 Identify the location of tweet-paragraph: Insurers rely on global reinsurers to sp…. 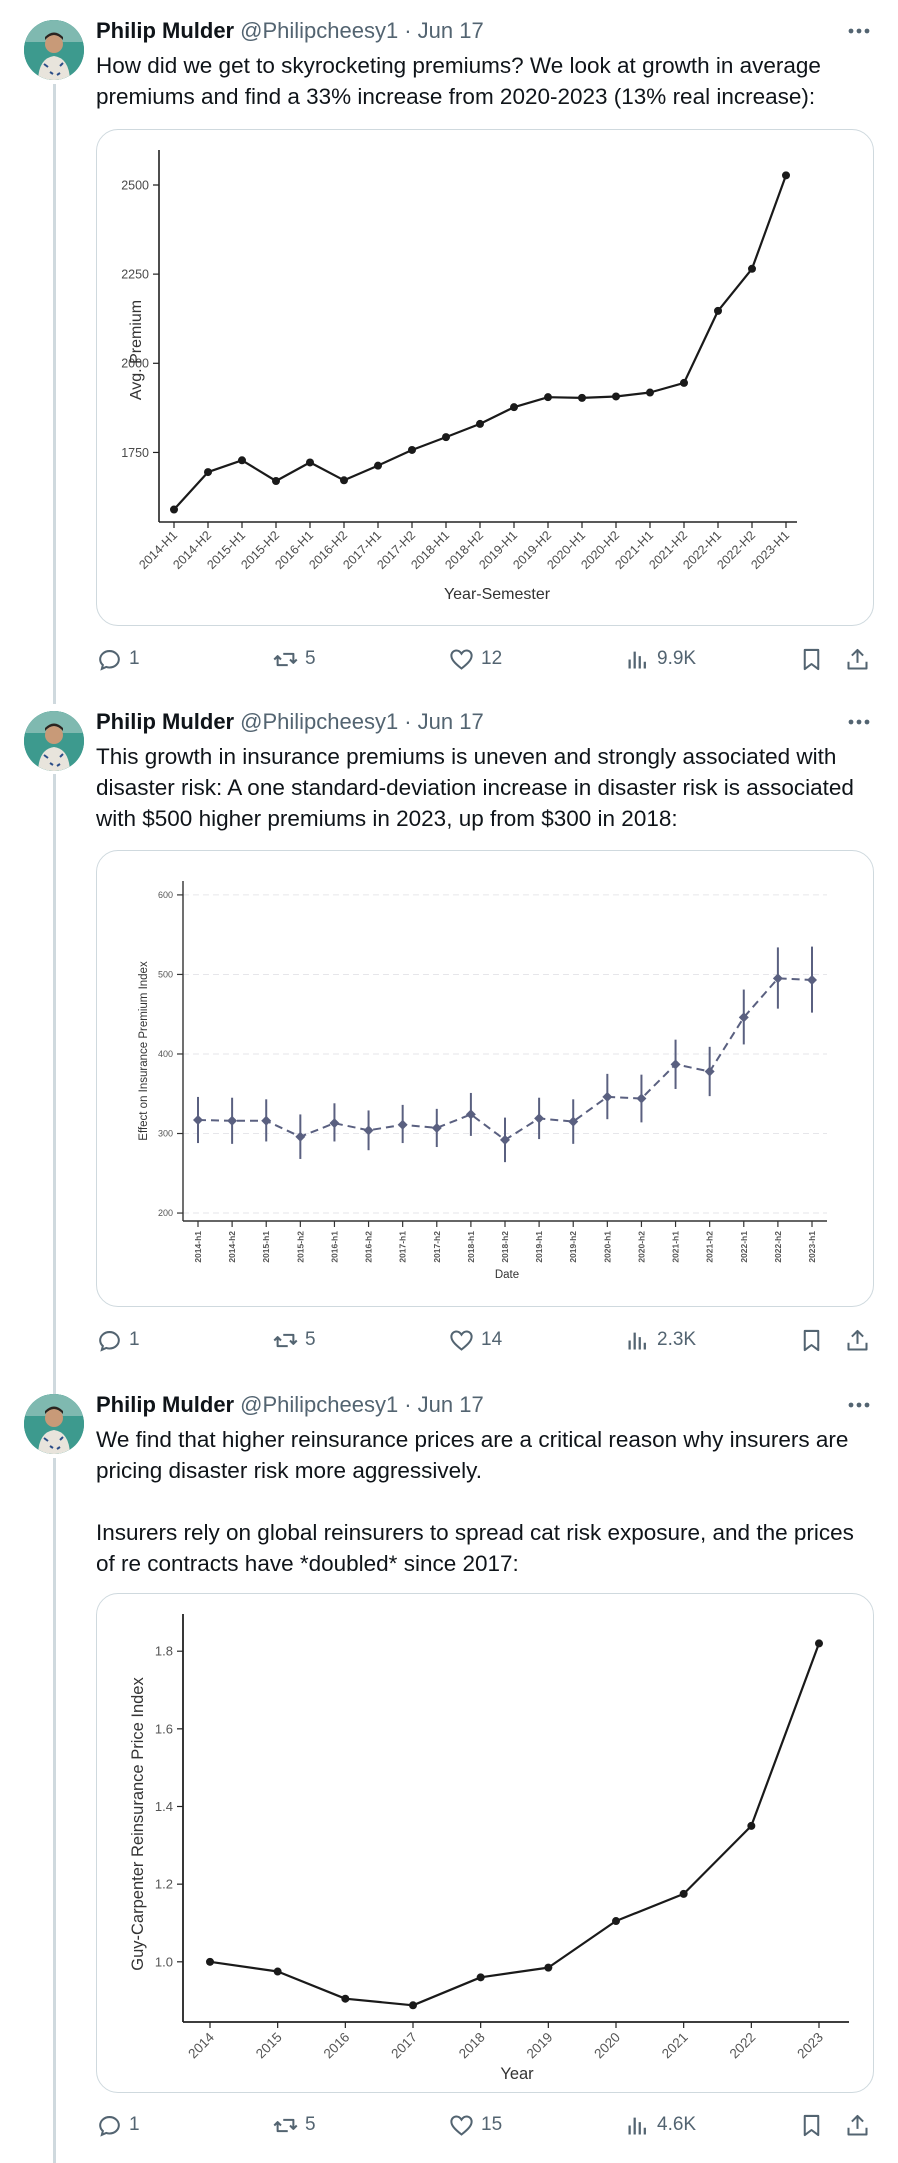
(475, 1548).